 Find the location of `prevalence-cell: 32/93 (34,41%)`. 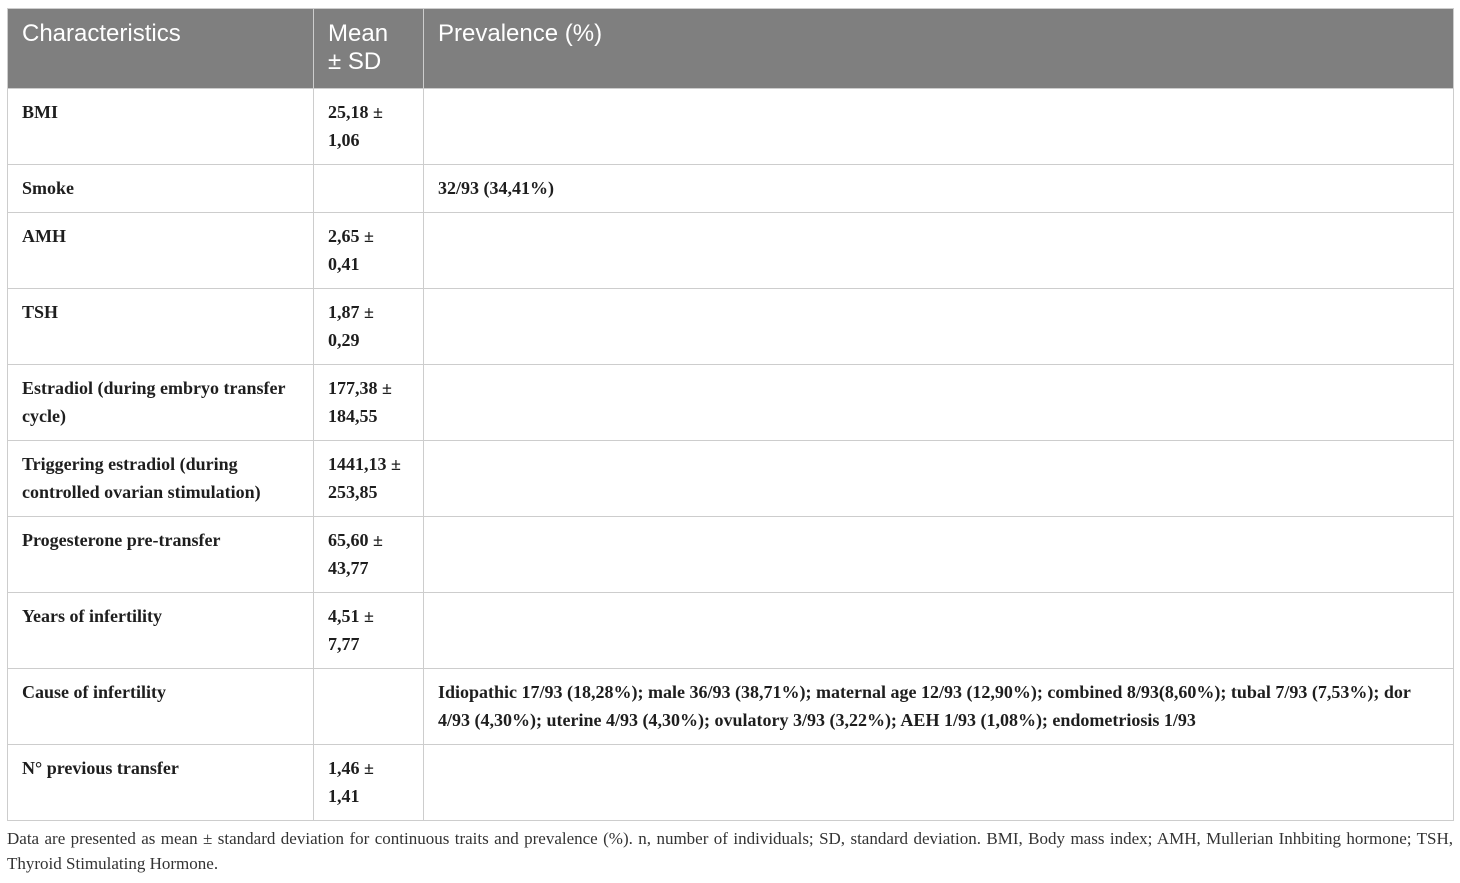

prevalence-cell: 32/93 (34,41%) is located at coordinates (938, 188).